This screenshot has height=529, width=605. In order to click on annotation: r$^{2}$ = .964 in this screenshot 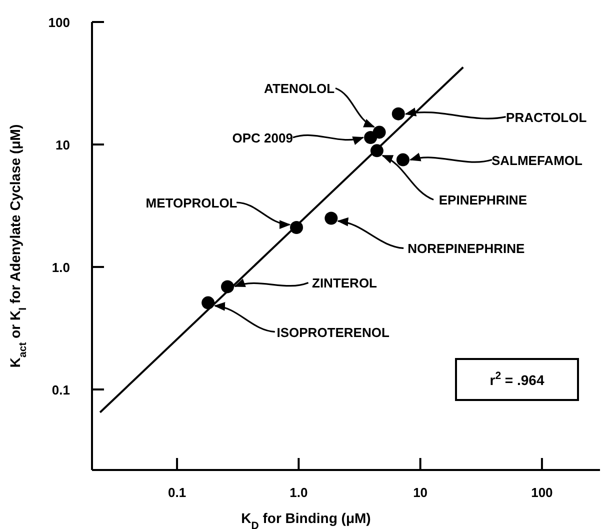, I will do `click(517, 379)`.